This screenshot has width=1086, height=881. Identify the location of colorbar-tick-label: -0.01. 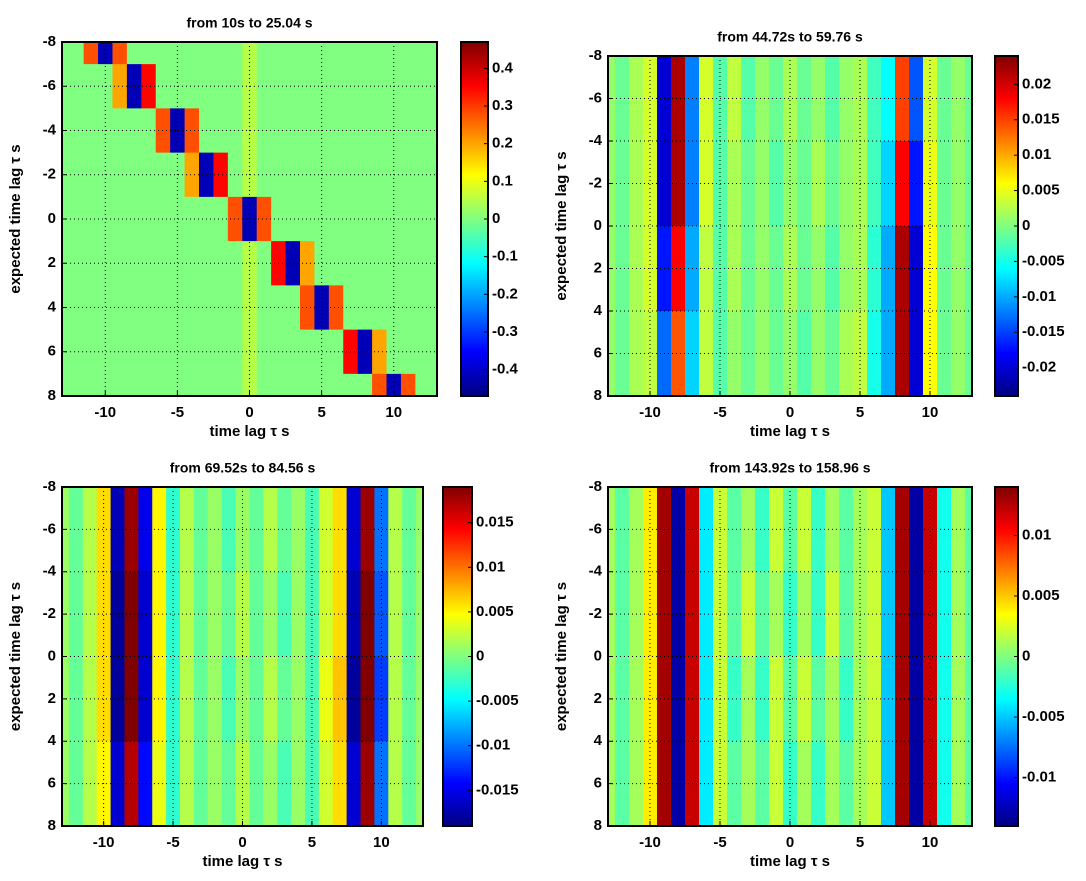
(1039, 777).